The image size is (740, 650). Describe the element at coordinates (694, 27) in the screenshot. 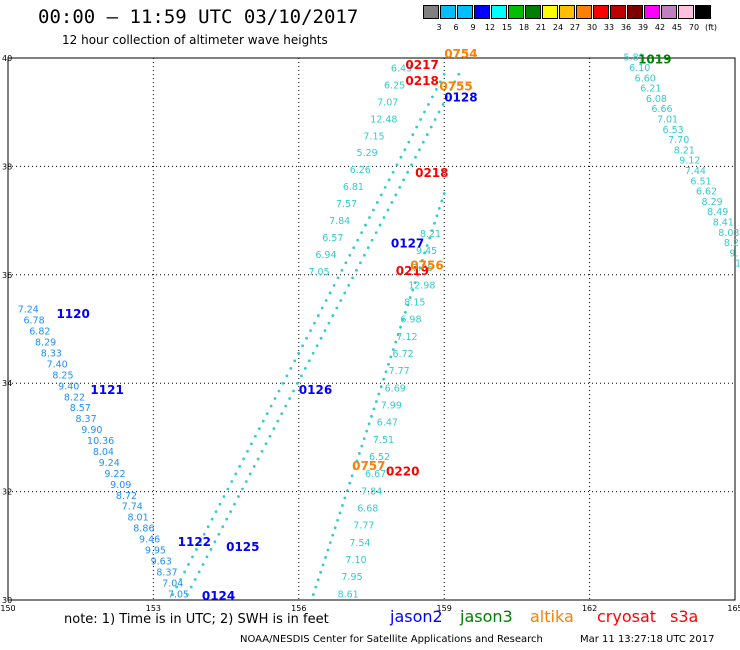

I see `scale-label: 70` at that location.